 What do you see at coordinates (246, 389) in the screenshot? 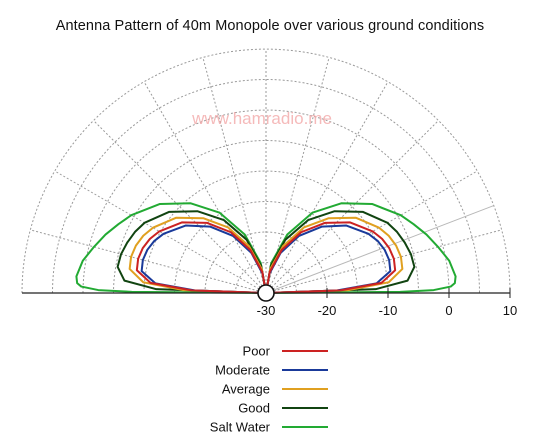
I see `legend-label-average: Average` at bounding box center [246, 389].